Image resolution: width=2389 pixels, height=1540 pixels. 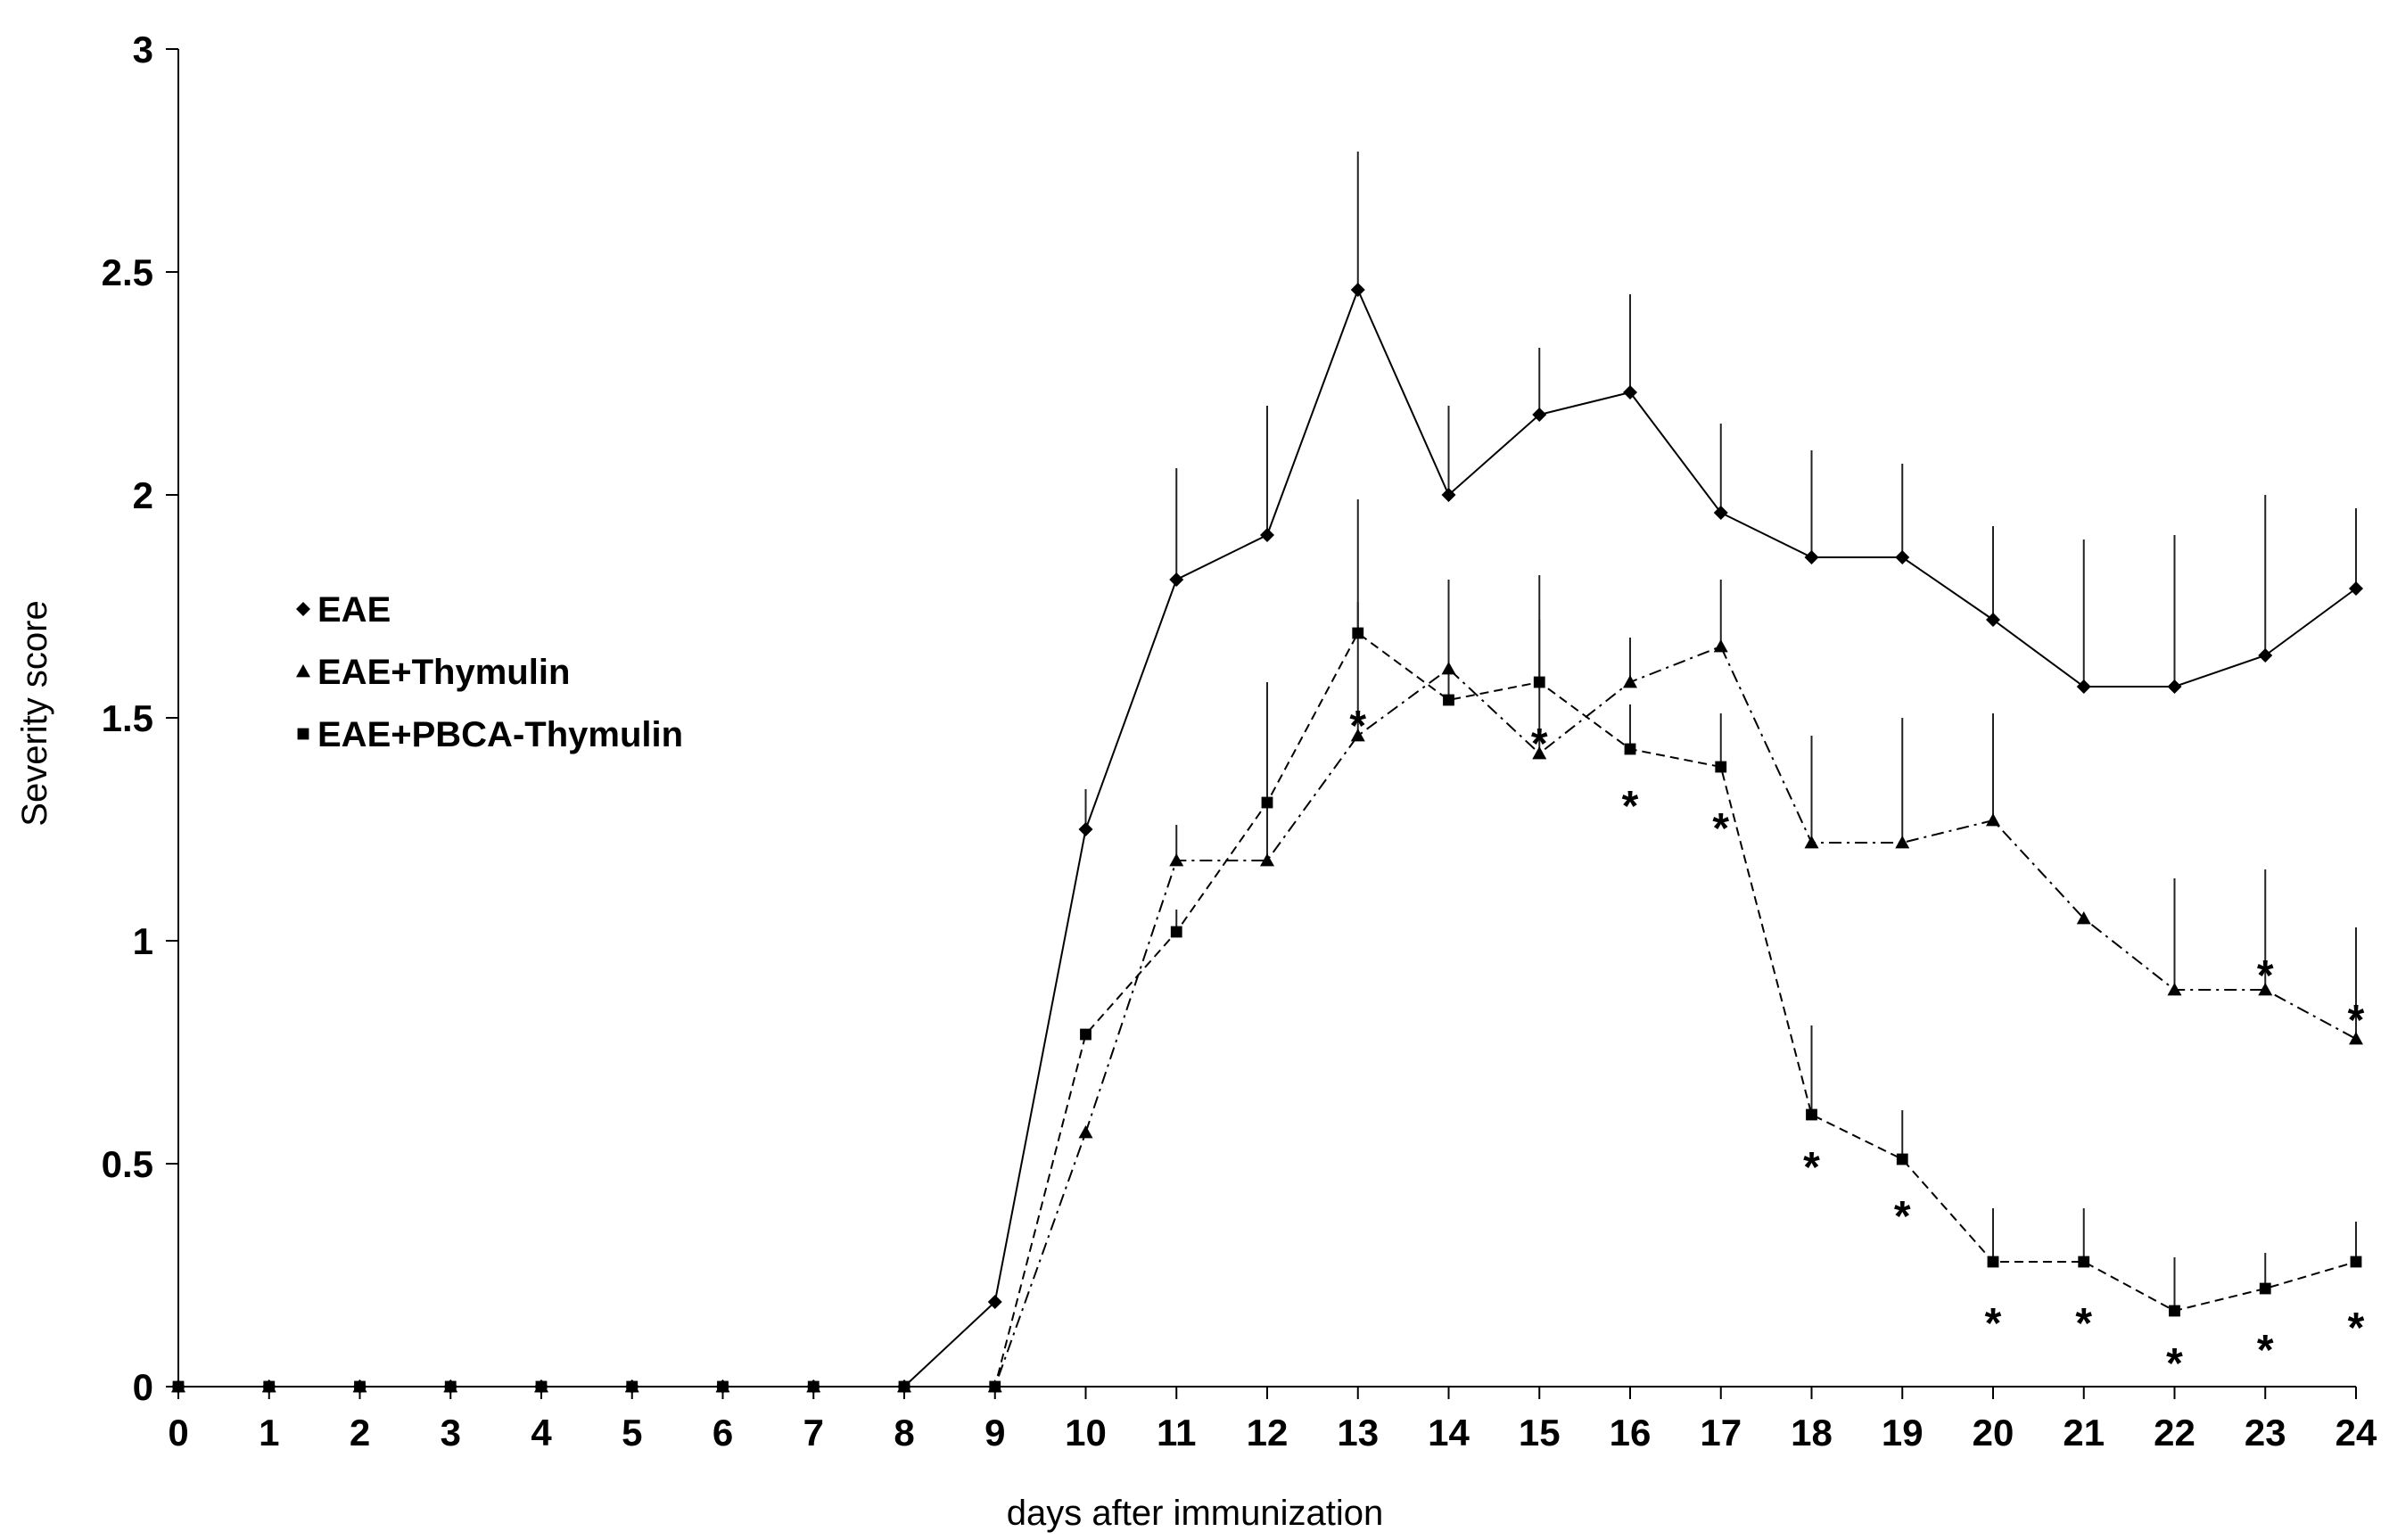 What do you see at coordinates (994, 1433) in the screenshot?
I see `x-tick-label: 9` at bounding box center [994, 1433].